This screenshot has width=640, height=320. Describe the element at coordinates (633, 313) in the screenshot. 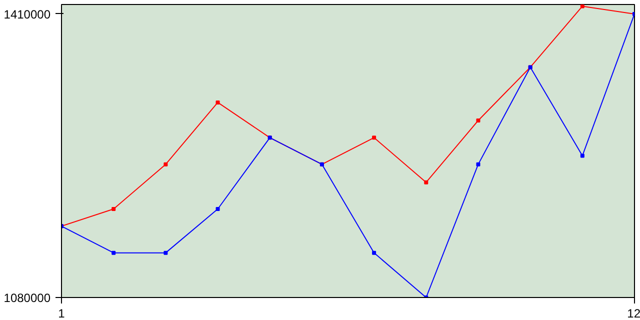

I see `x-tick-label: 12` at that location.